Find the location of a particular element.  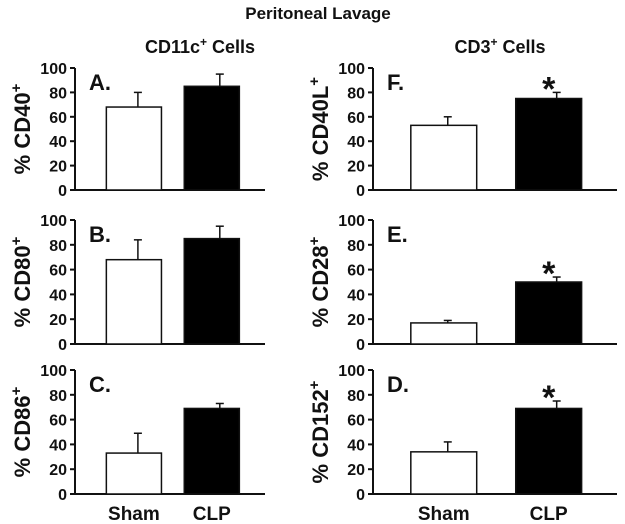

panel-label: C. is located at coordinates (100, 384).